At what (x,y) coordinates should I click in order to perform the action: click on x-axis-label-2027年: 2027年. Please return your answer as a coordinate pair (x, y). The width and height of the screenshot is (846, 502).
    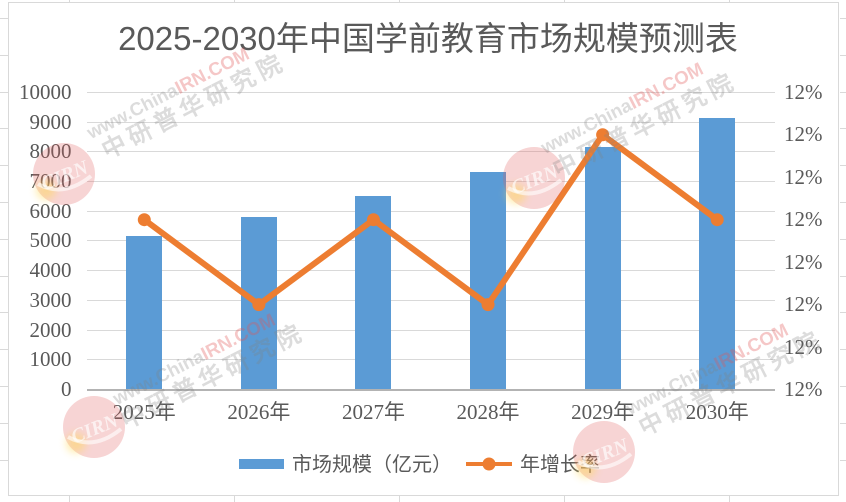
    Looking at the image, I should click on (373, 412).